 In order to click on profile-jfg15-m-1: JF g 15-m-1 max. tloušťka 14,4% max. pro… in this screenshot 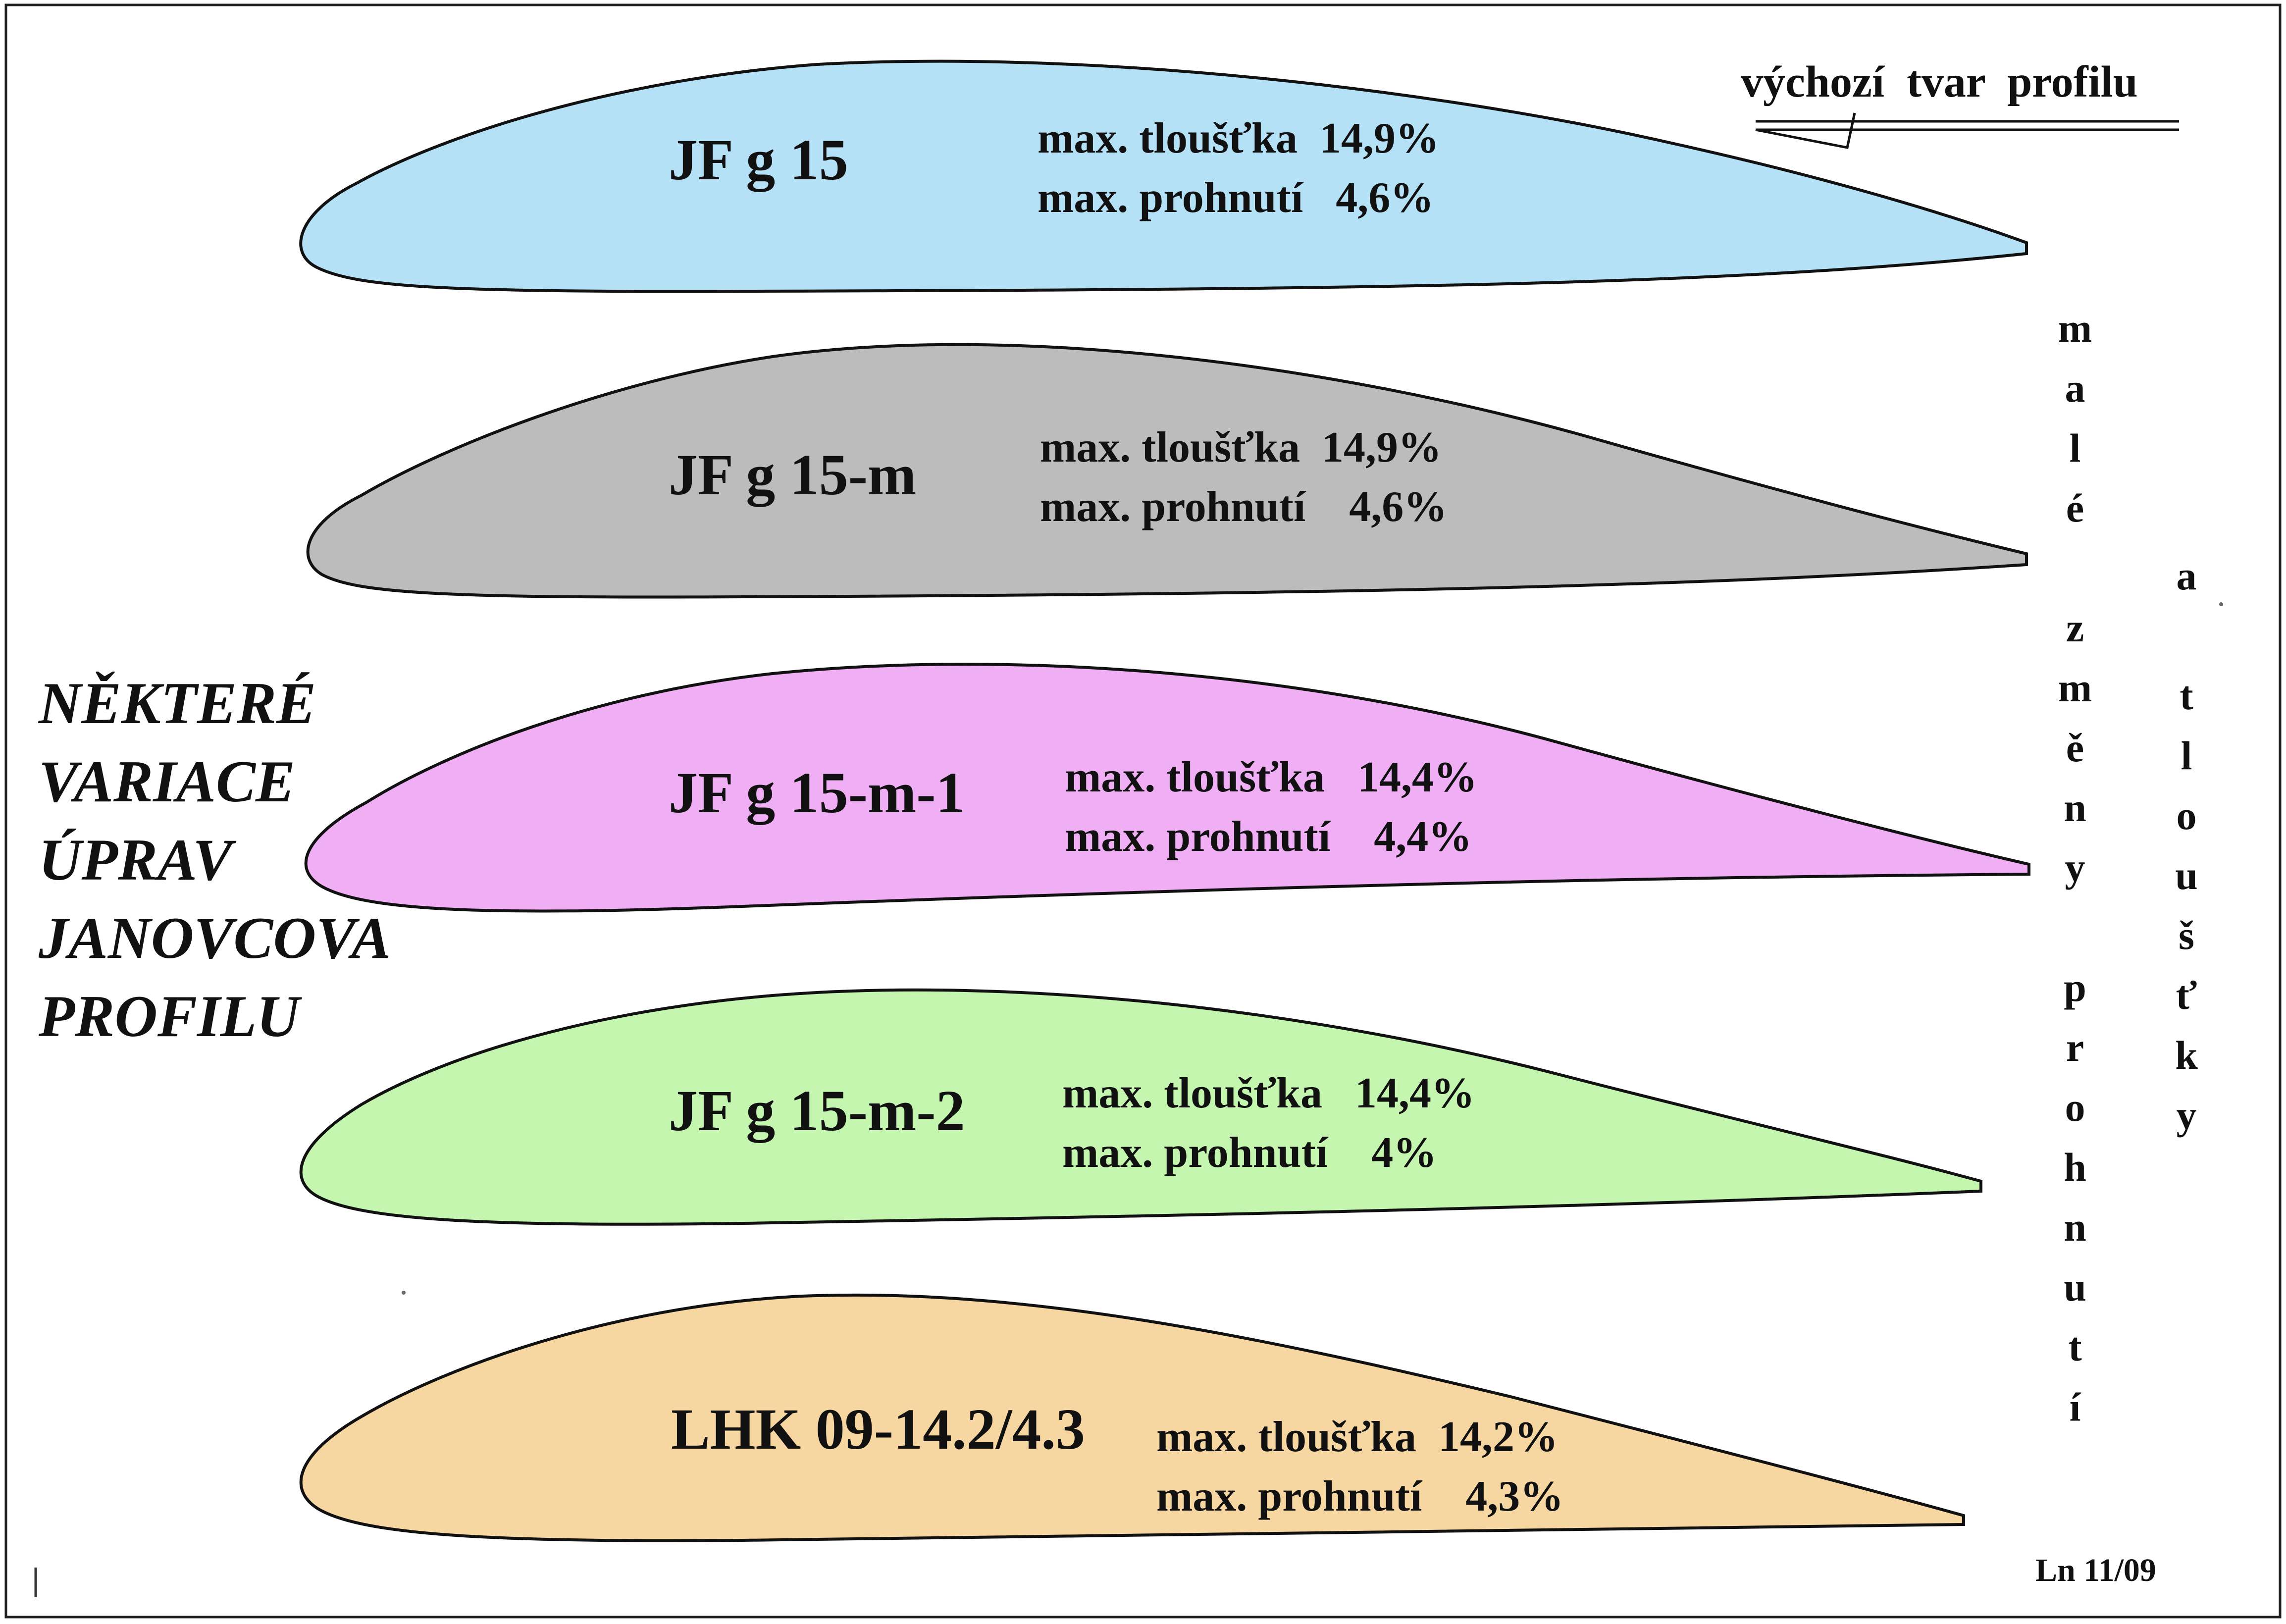, I will do `click(1167, 788)`.